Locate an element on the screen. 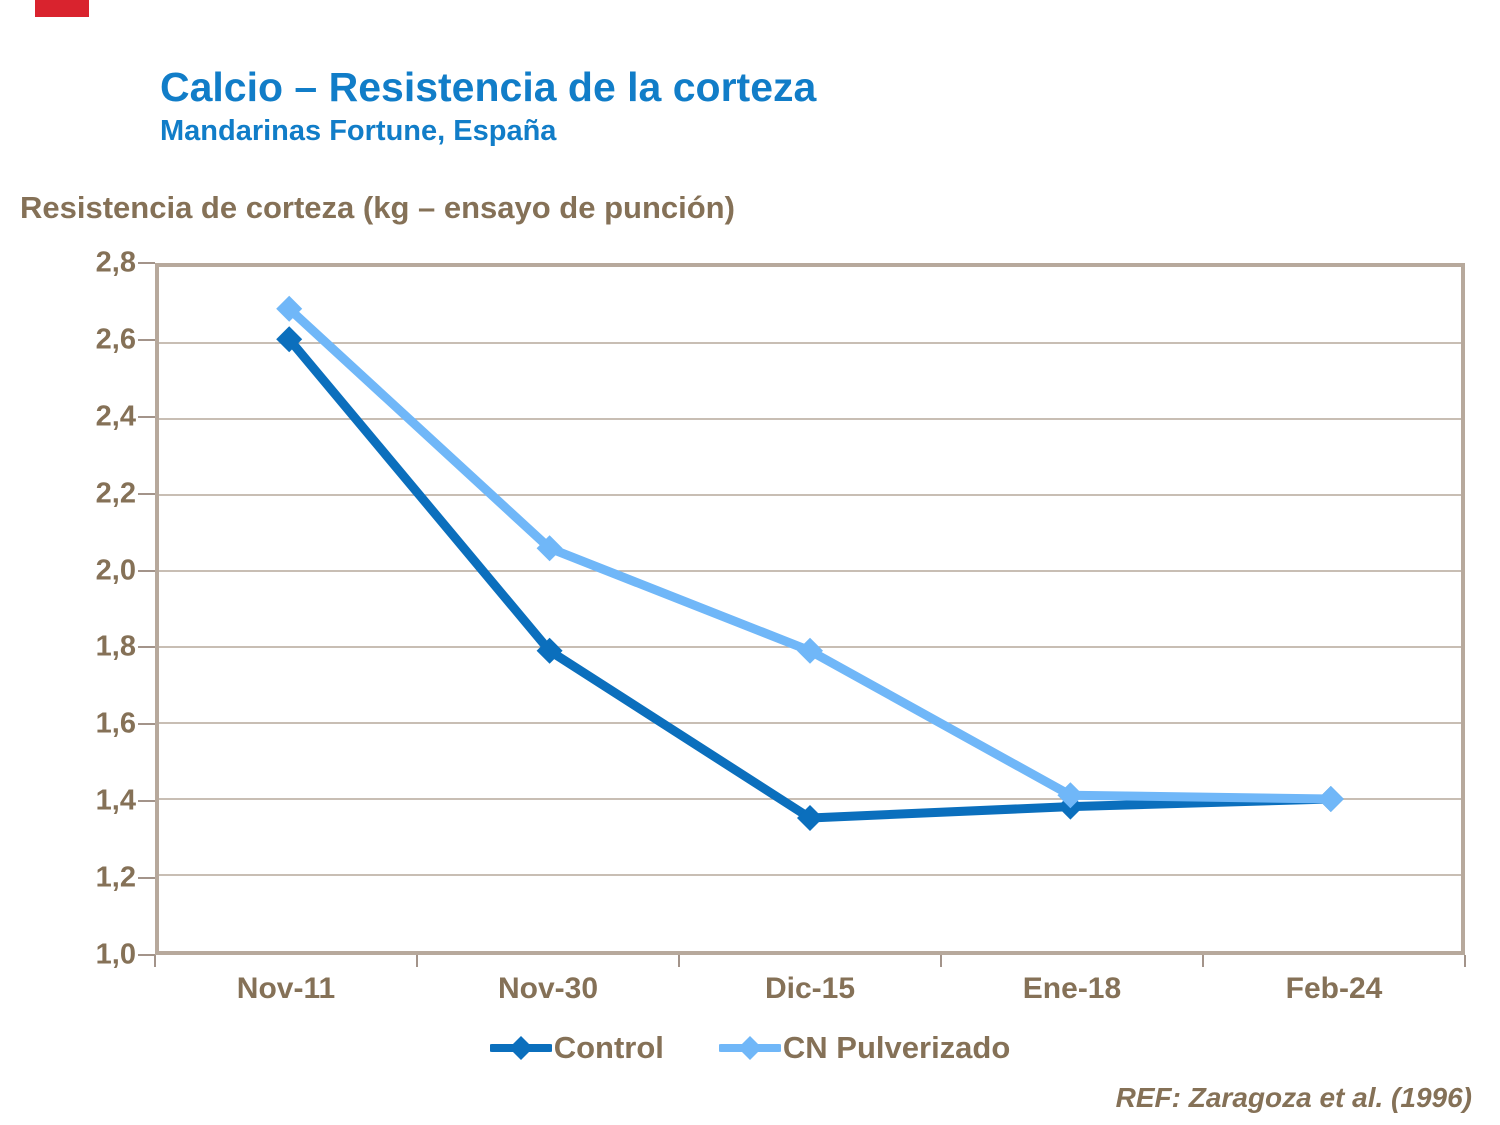 The width and height of the screenshot is (1500, 1125). x-tick-label: Ene-18 is located at coordinates (1072, 988).